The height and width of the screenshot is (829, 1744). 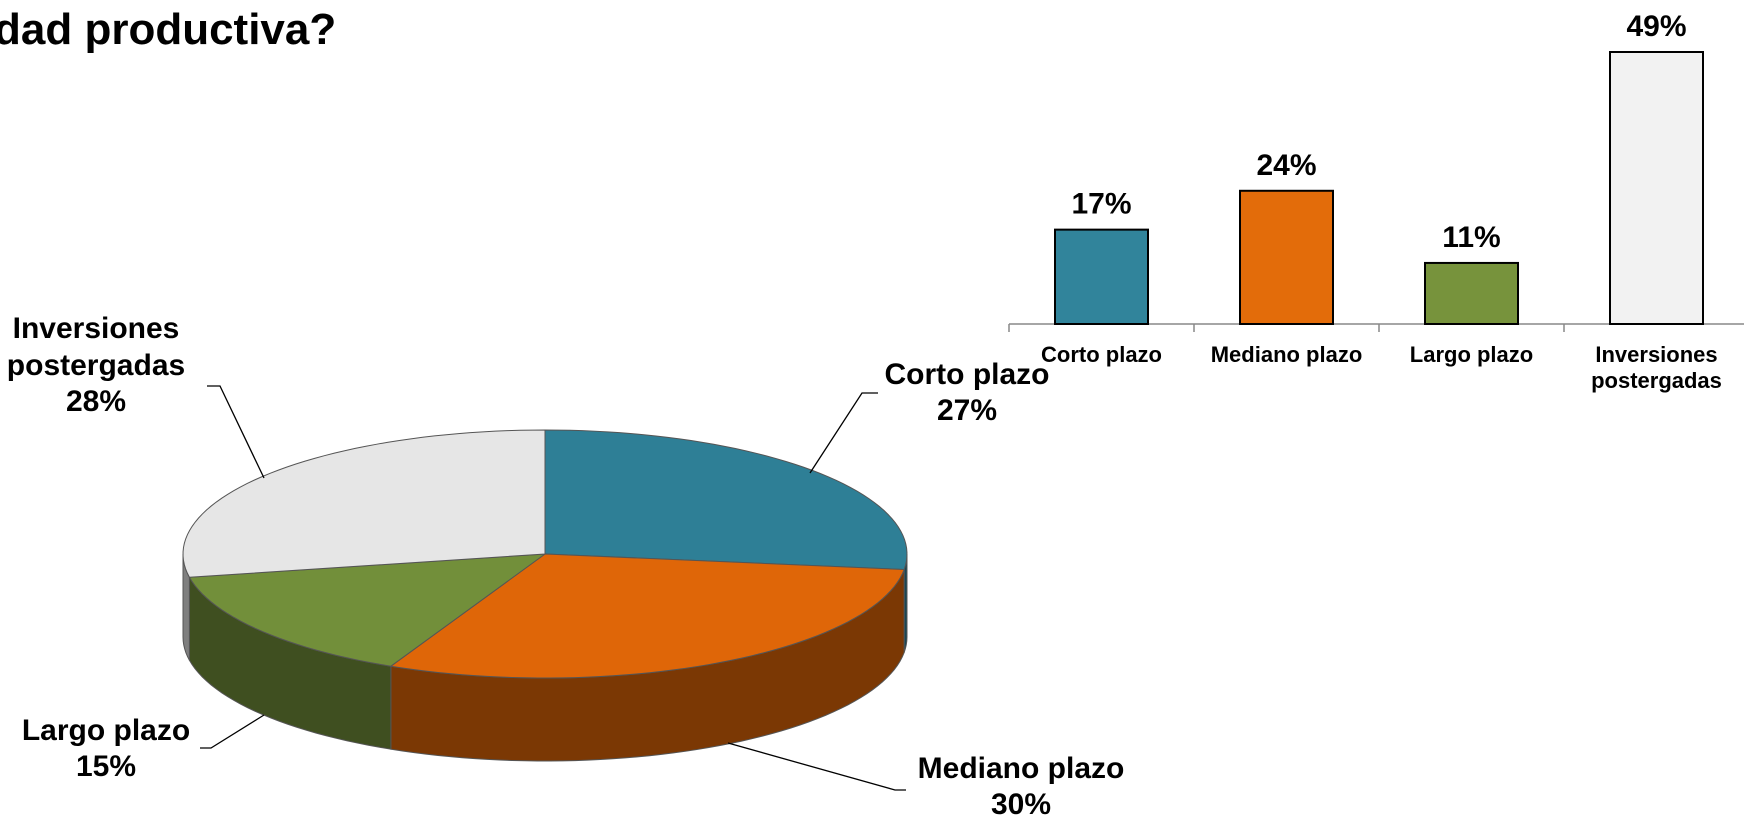 I want to click on x-tick-label: Inversiones postergadas, so click(x=1656, y=367).